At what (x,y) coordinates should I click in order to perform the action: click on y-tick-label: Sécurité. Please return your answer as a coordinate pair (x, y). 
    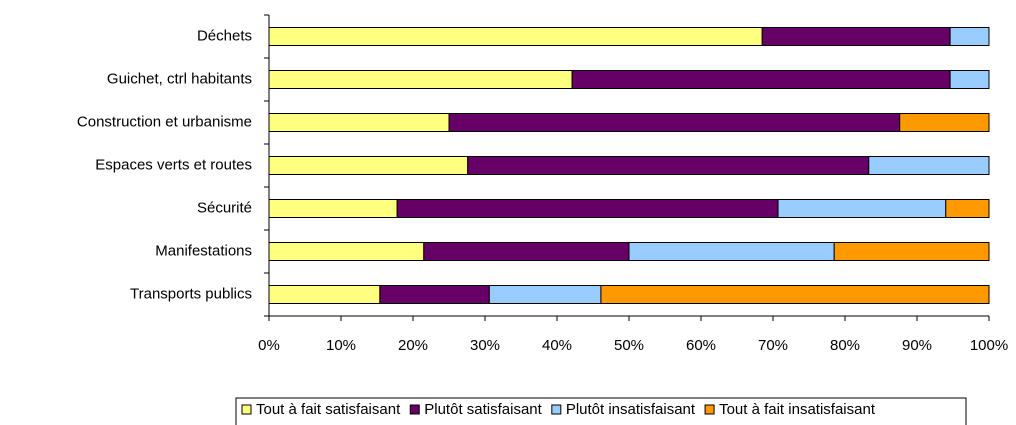
    Looking at the image, I should click on (224, 207).